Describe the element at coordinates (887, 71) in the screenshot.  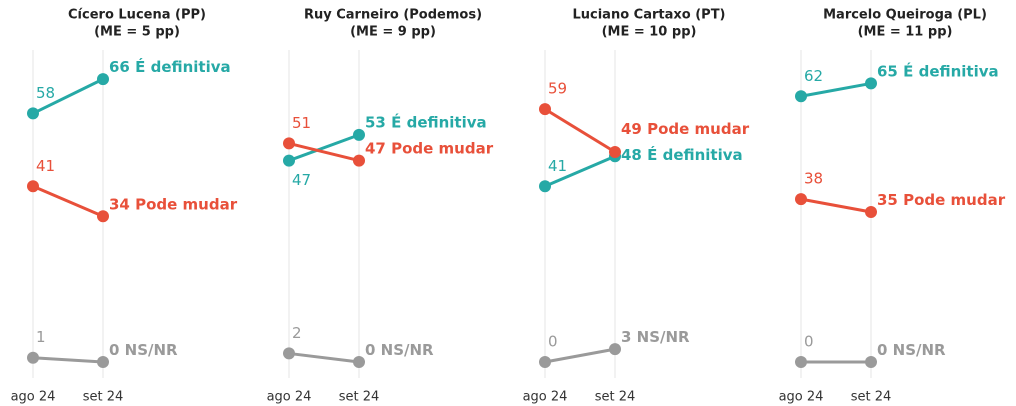
I see `end-value: 65` at that location.